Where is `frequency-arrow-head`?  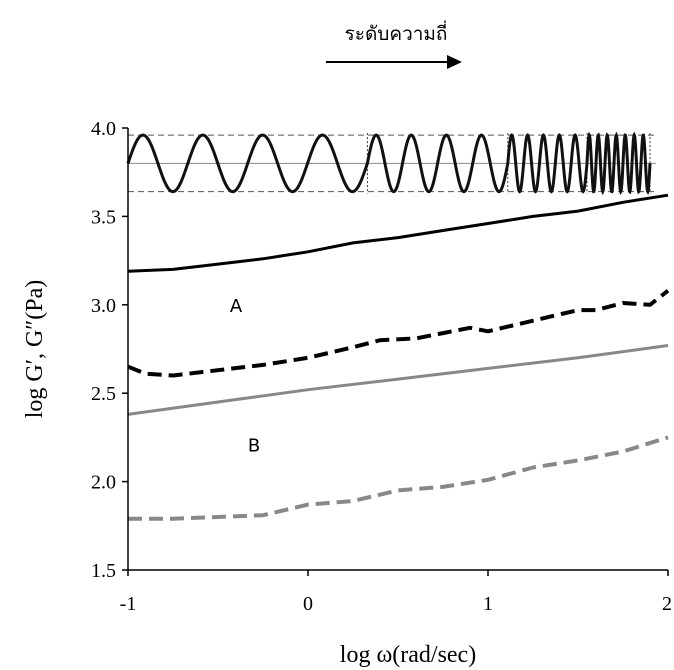
frequency-arrow-head is located at coordinates (454, 62).